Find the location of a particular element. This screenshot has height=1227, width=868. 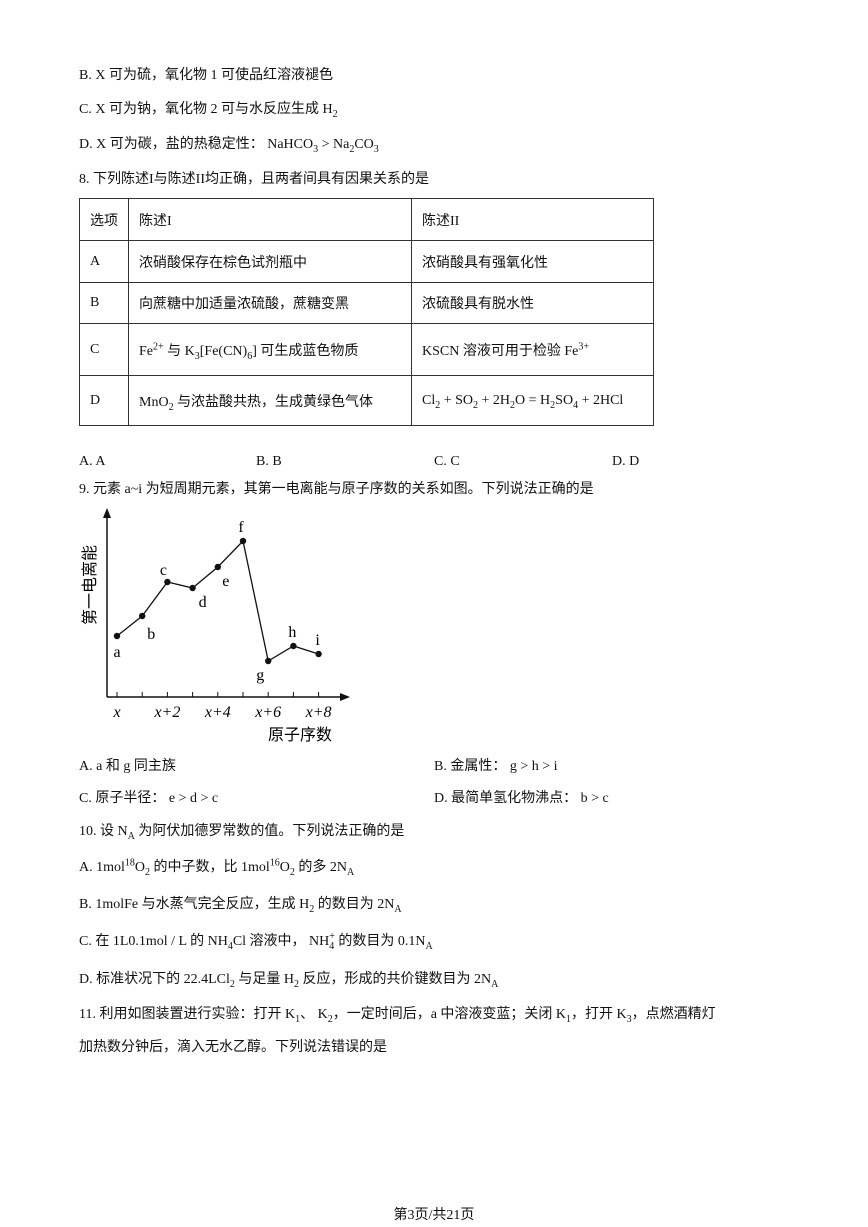

subscript: 6 is located at coordinates (250, 356).